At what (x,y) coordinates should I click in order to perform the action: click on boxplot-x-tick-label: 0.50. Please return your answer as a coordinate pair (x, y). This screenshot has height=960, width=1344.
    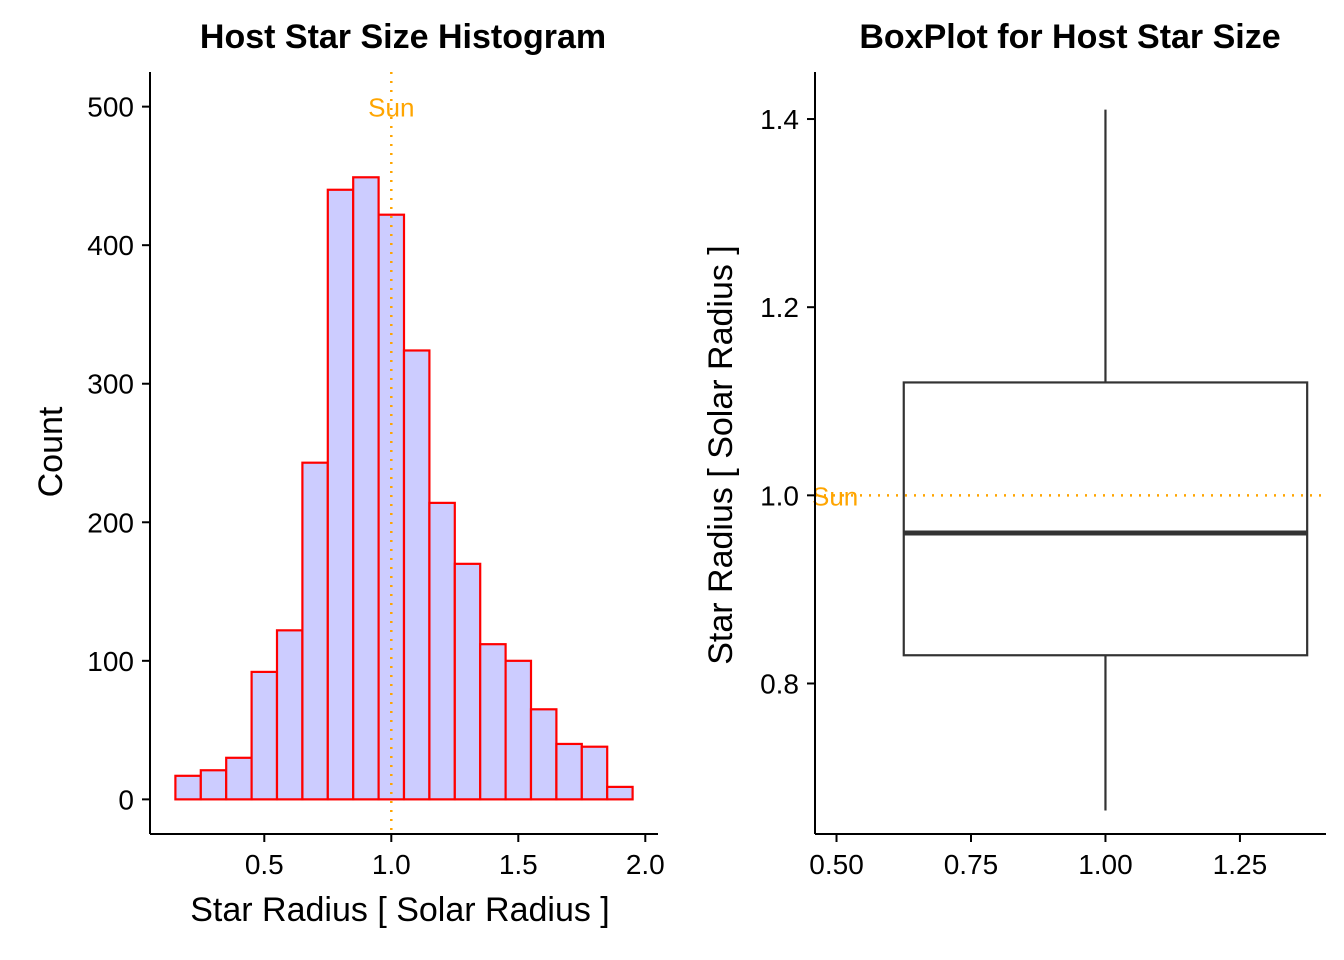
    Looking at the image, I should click on (836, 864).